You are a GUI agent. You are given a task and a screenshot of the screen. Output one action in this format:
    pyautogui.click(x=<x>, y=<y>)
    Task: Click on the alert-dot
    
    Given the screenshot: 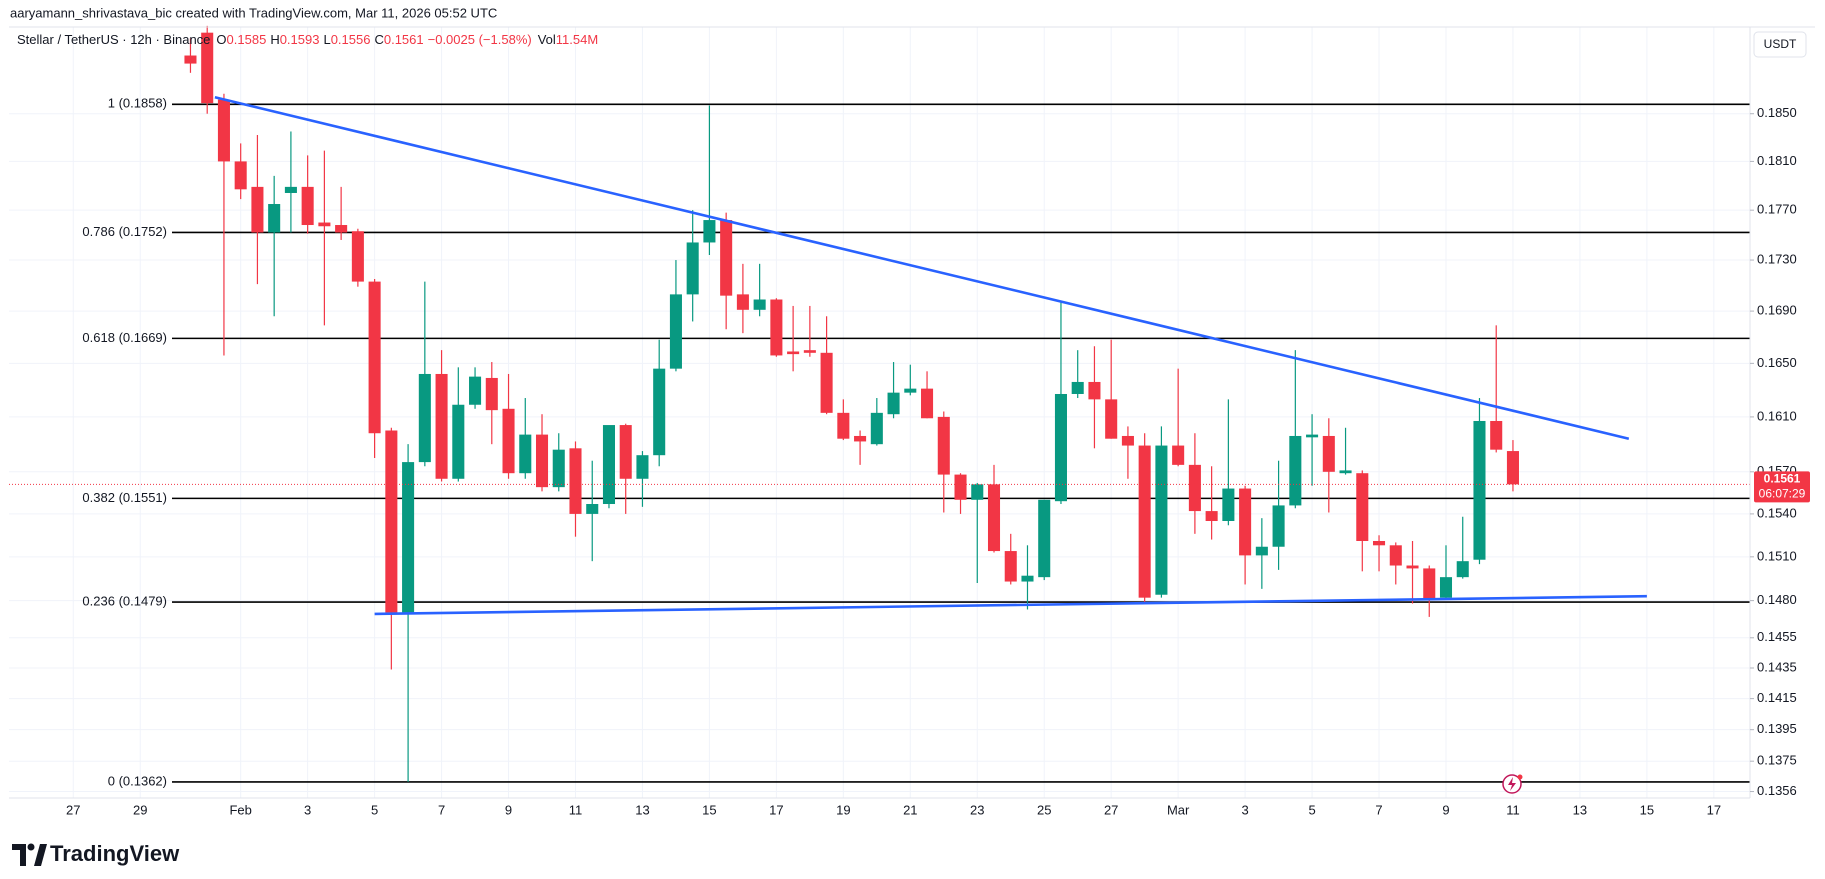 What is the action you would take?
    pyautogui.click(x=1520, y=777)
    